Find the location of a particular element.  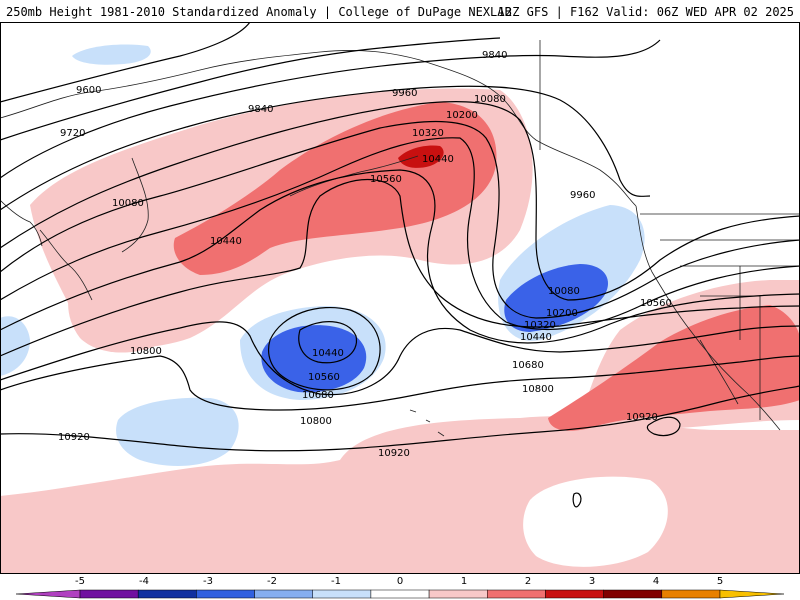

colorbar-tick: 1 is located at coordinates (464, 581).